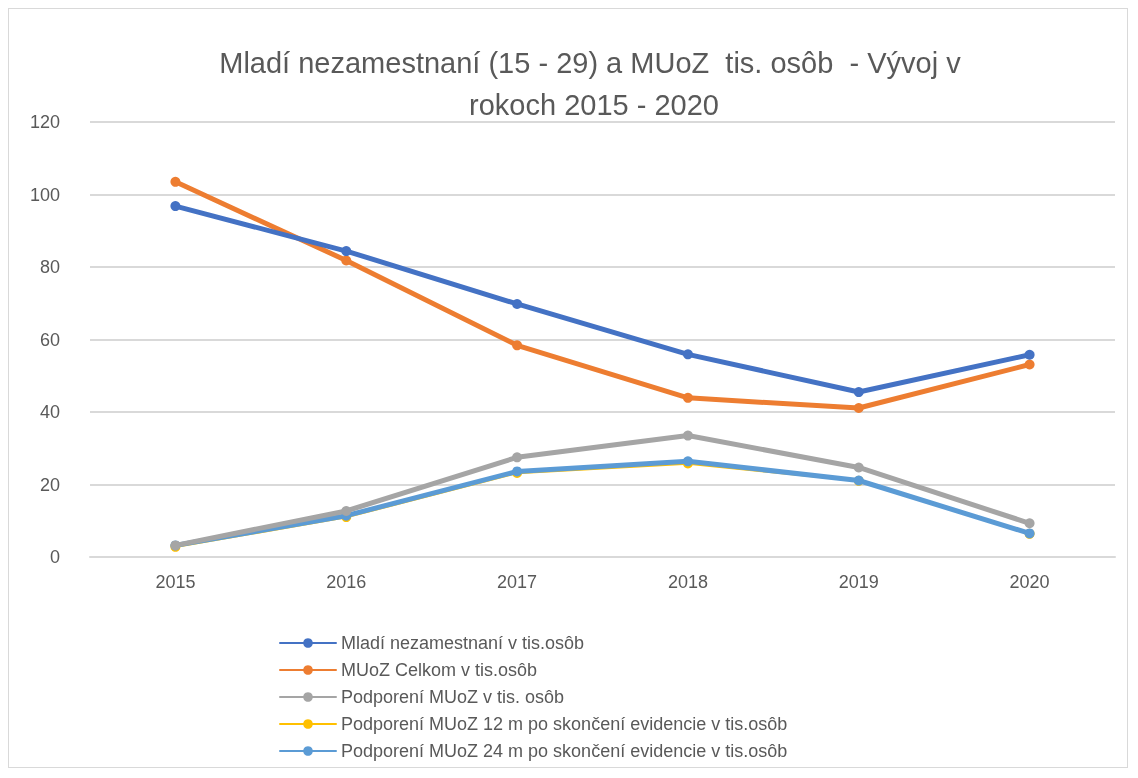 This screenshot has width=1138, height=778. I want to click on y-tick-label: 120, so click(44, 122).